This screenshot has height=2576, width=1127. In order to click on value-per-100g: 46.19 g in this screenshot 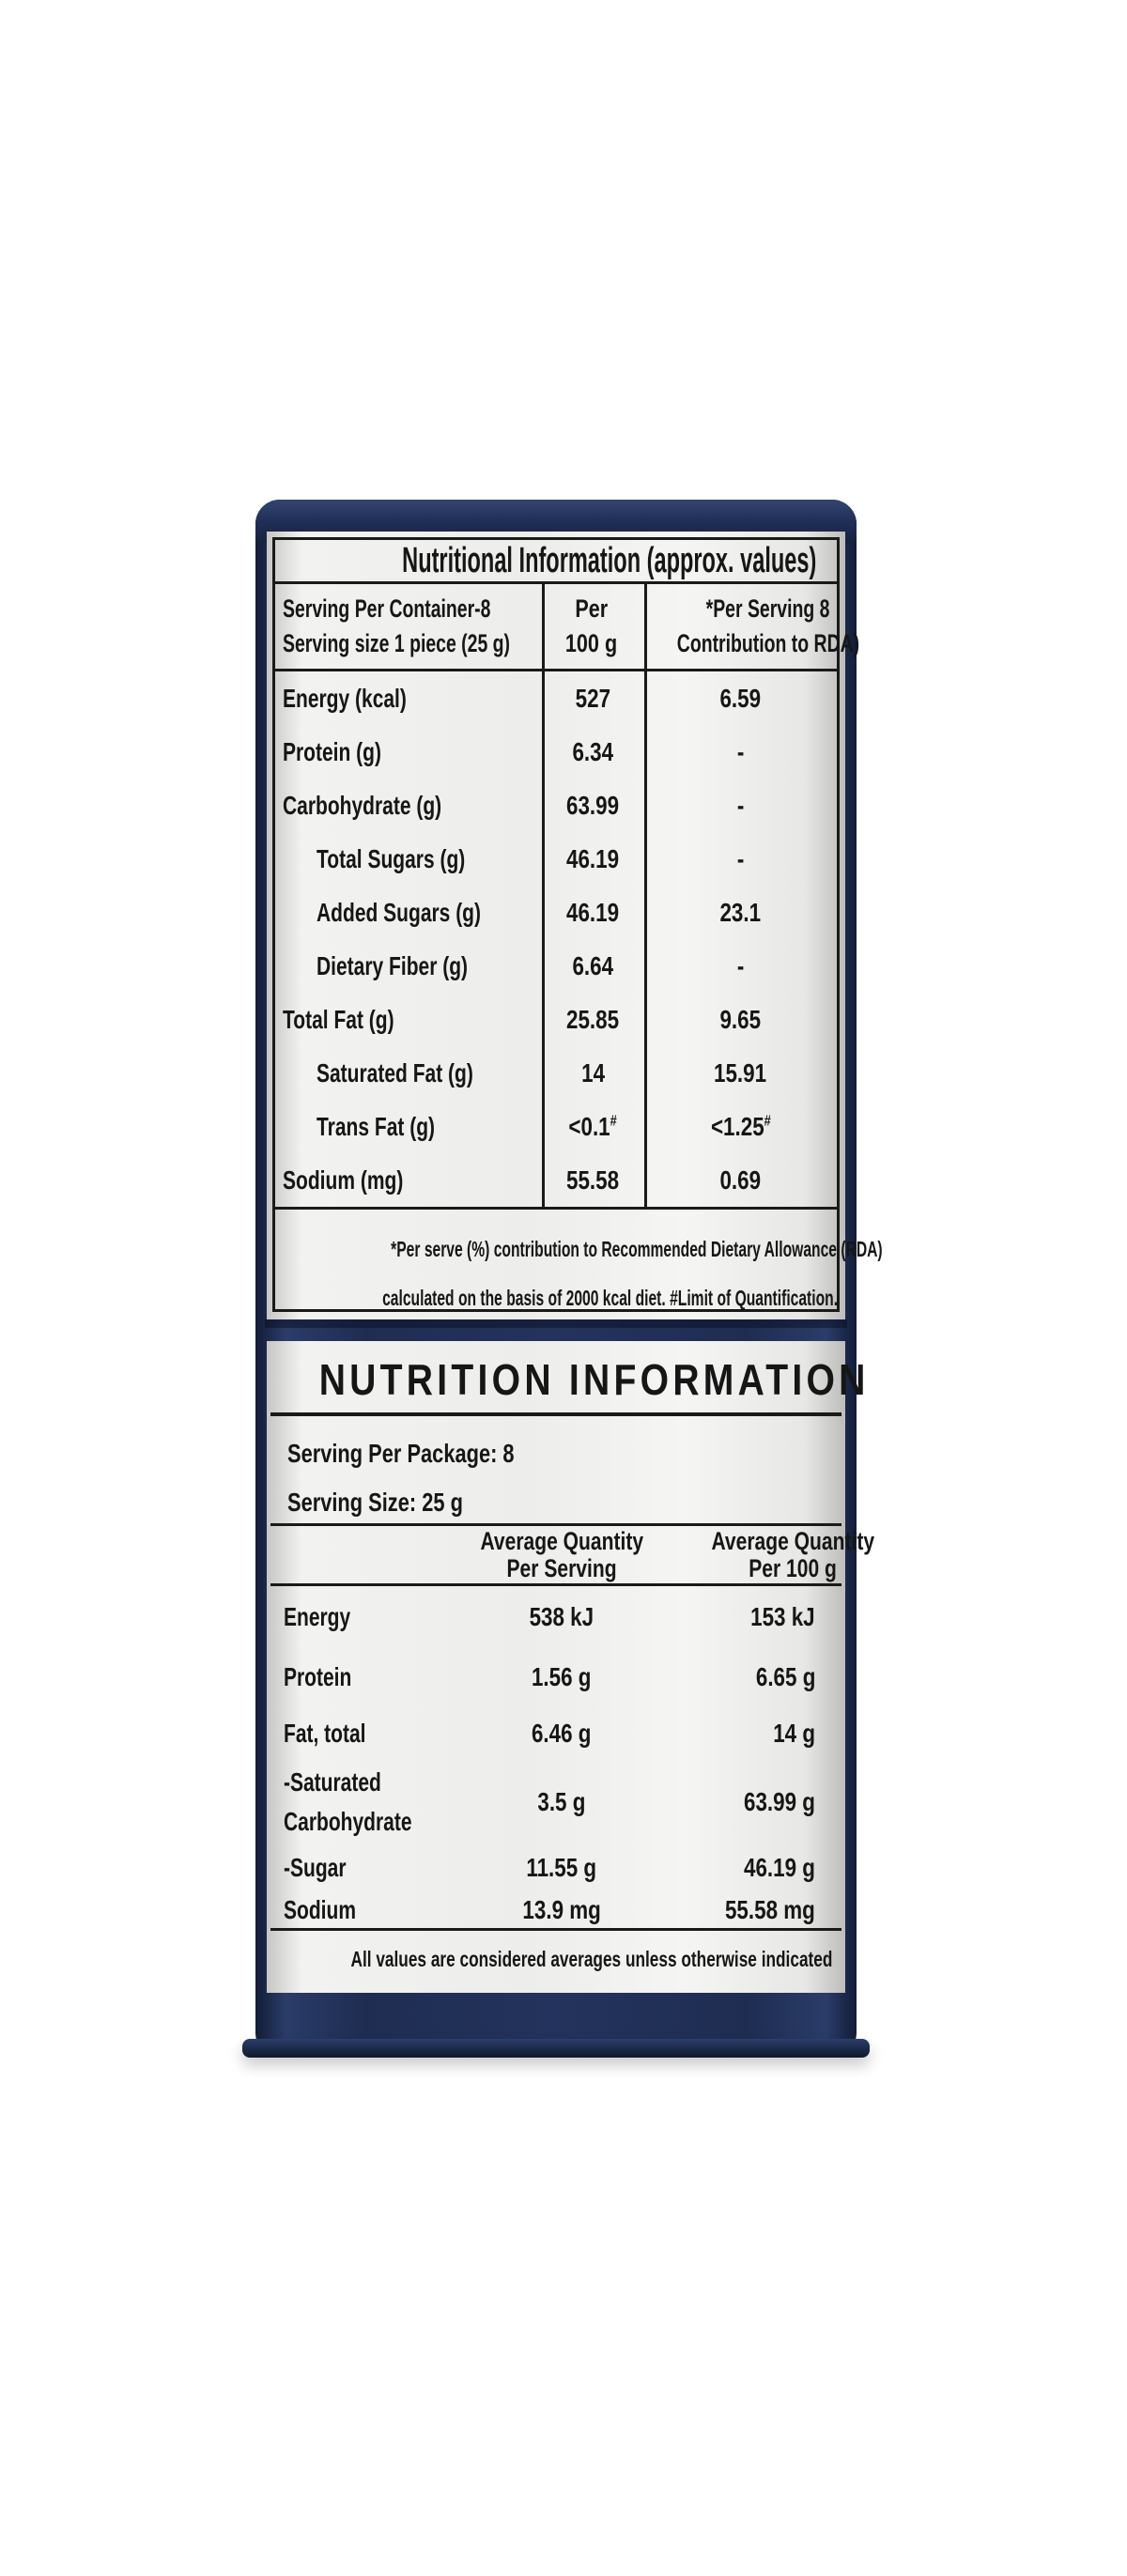, I will do `click(779, 1867)`.